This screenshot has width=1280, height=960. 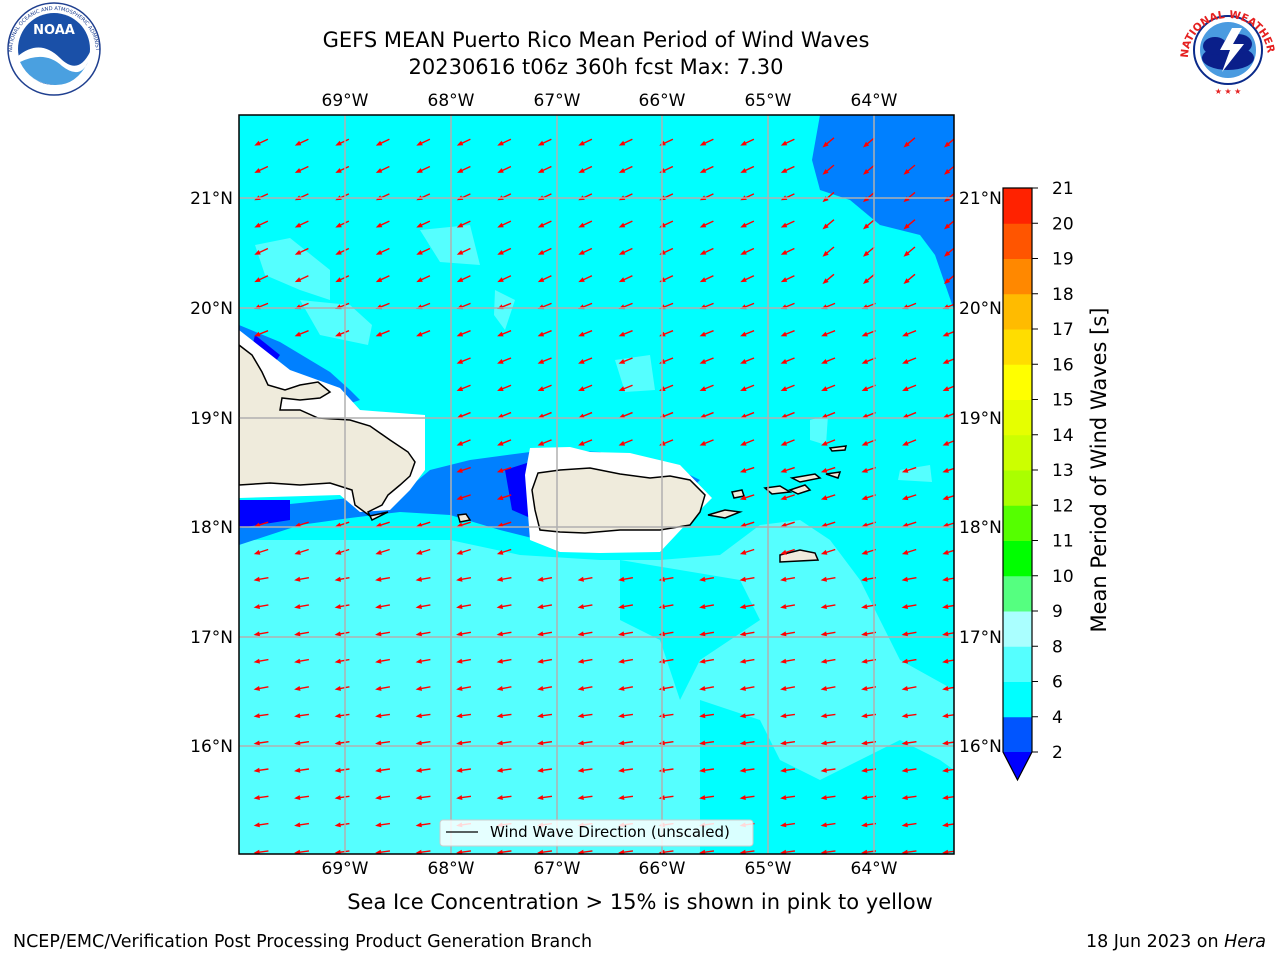 I want to click on mona-island, so click(x=464, y=518).